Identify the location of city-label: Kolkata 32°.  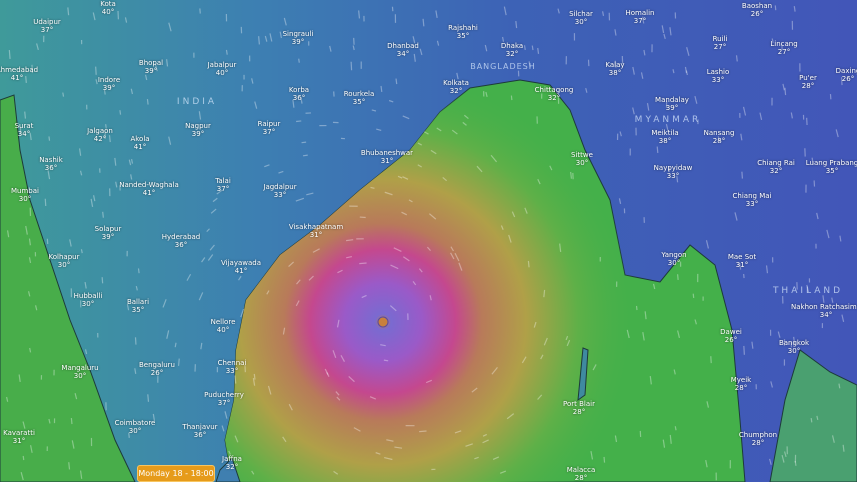
(456, 87).